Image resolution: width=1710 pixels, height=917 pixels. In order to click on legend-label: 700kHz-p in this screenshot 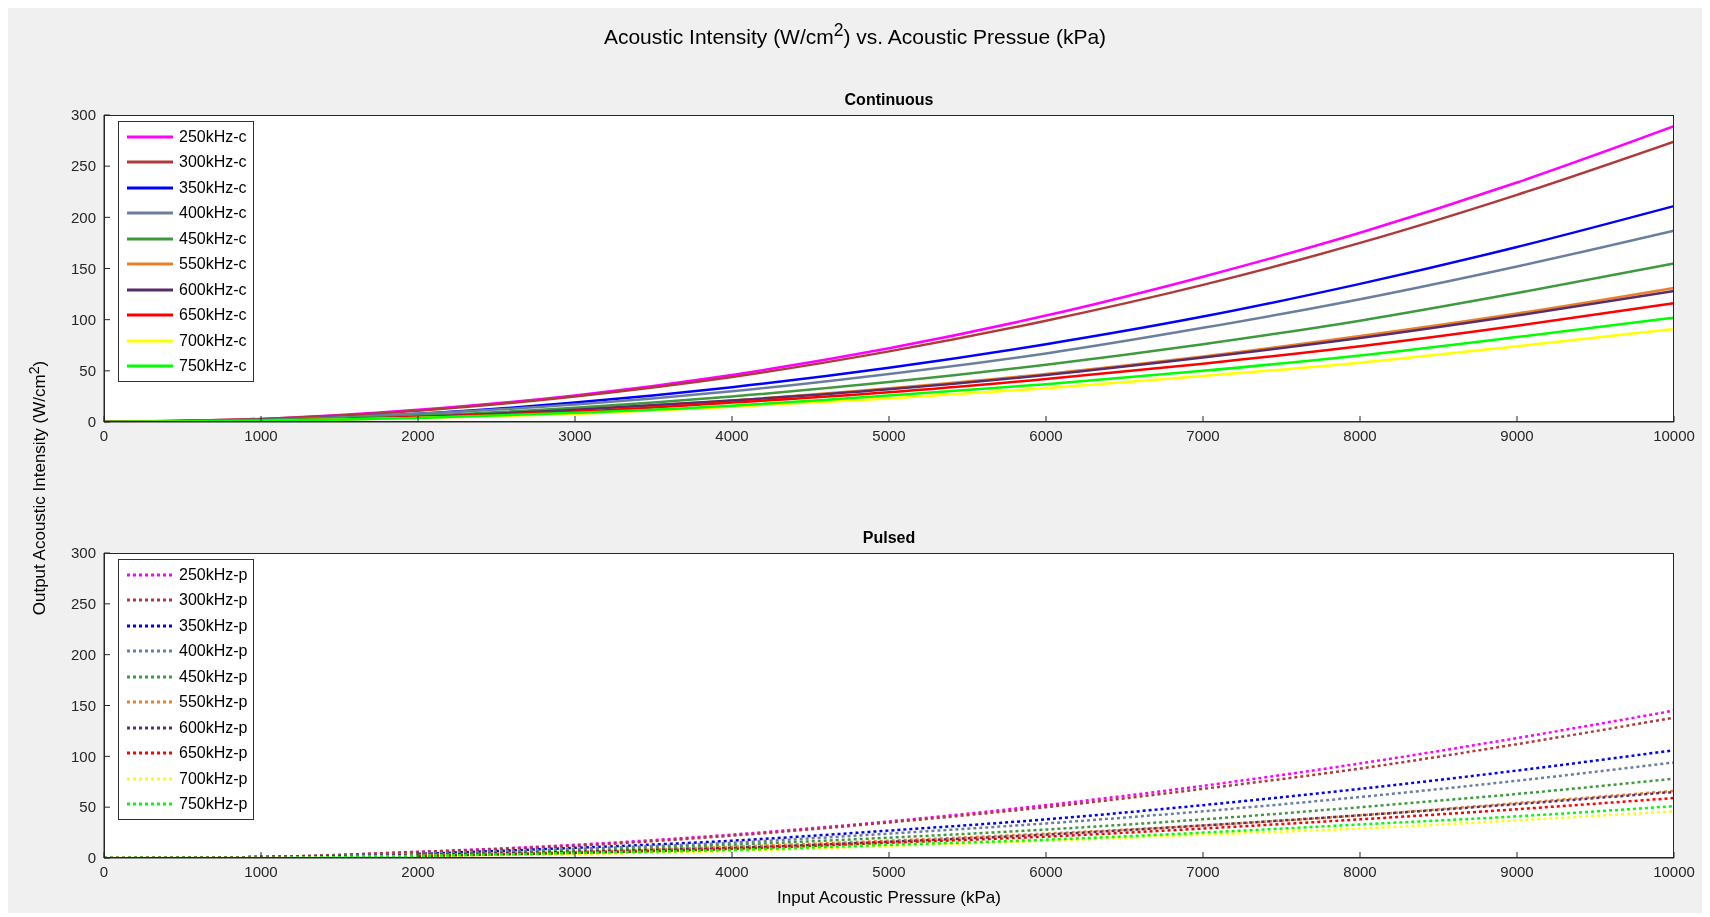, I will do `click(213, 778)`.